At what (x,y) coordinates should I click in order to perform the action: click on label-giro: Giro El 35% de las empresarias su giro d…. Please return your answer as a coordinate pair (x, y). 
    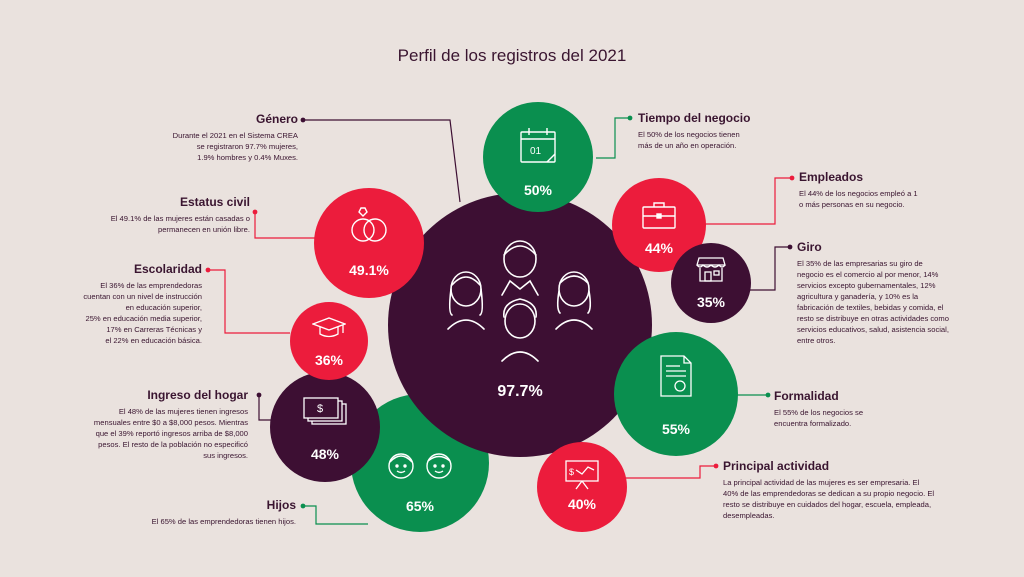
    Looking at the image, I should click on (902, 293).